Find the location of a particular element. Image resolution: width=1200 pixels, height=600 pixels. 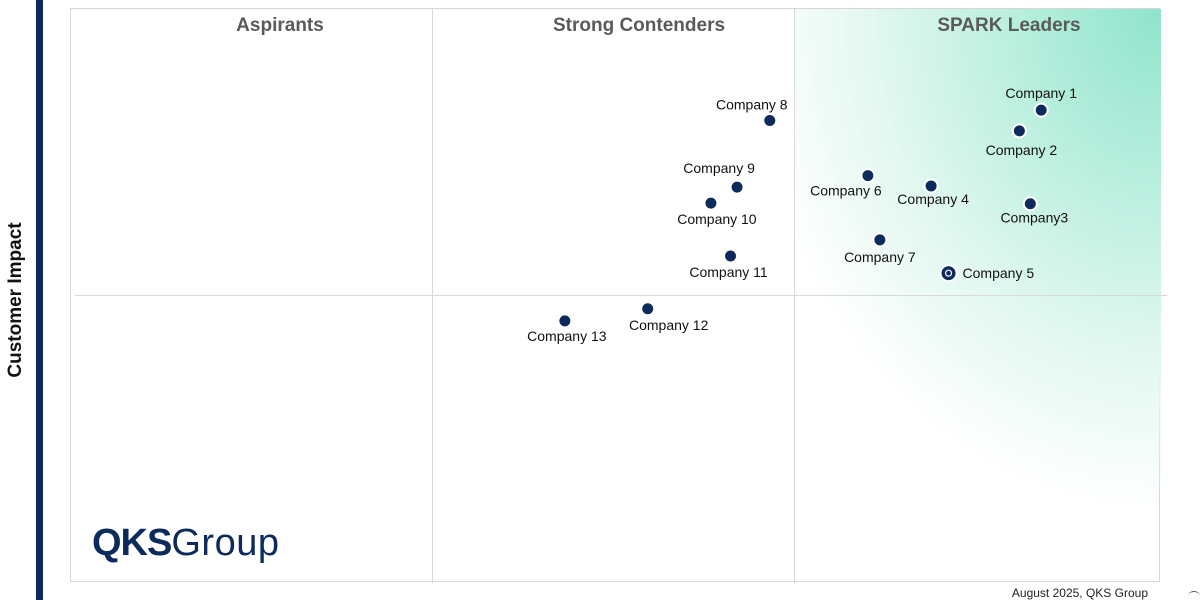

point-company3 is located at coordinates (1030, 204).